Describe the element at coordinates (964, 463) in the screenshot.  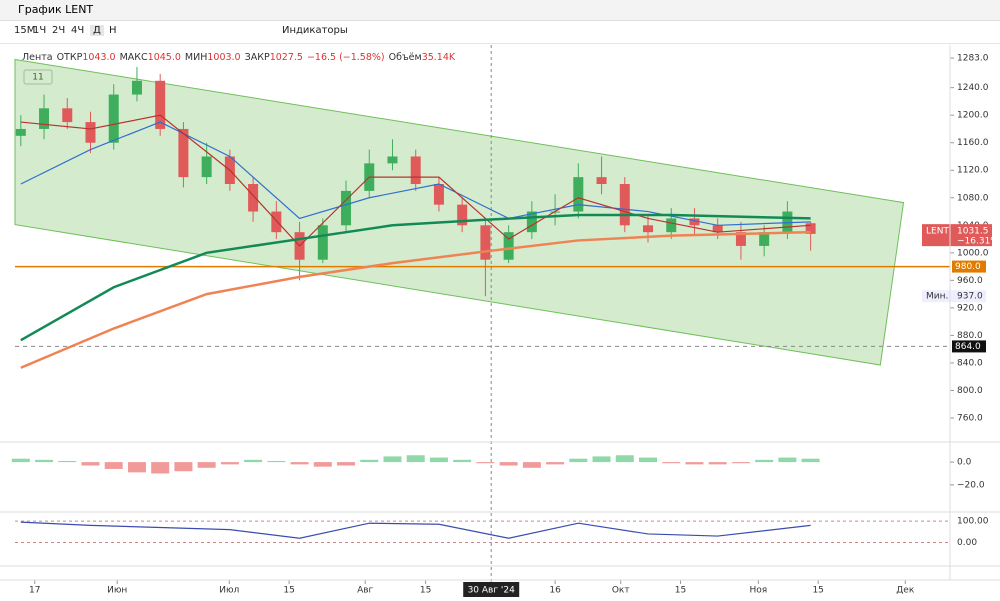
I see `y-tick-label: 0.0` at that location.